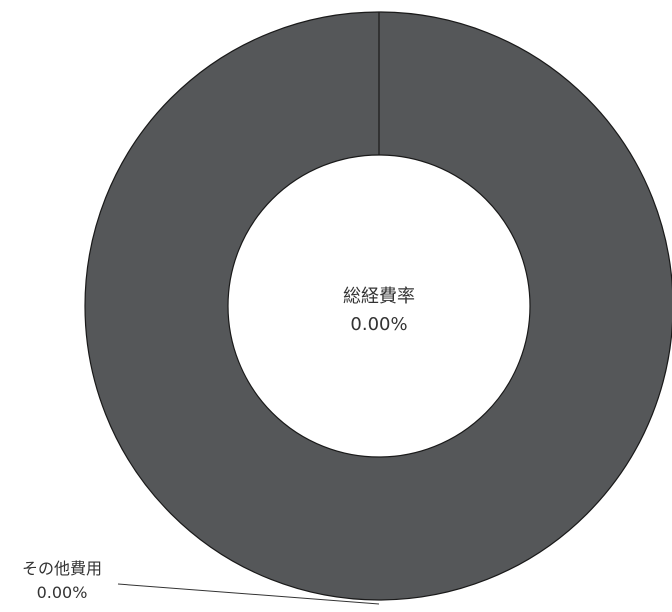  I want to click on slice-label-leader-line, so click(248, 594).